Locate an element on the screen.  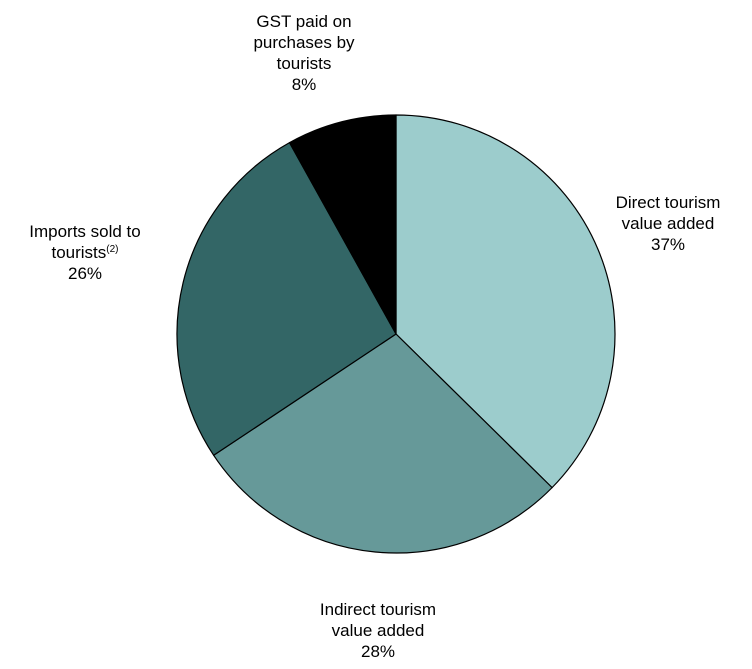
value-label: 28% is located at coordinates (378, 651).